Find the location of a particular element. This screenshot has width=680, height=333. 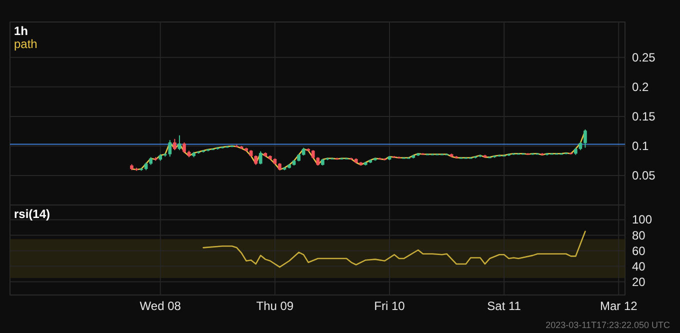

y-tick-label: 0.05 is located at coordinates (644, 175).